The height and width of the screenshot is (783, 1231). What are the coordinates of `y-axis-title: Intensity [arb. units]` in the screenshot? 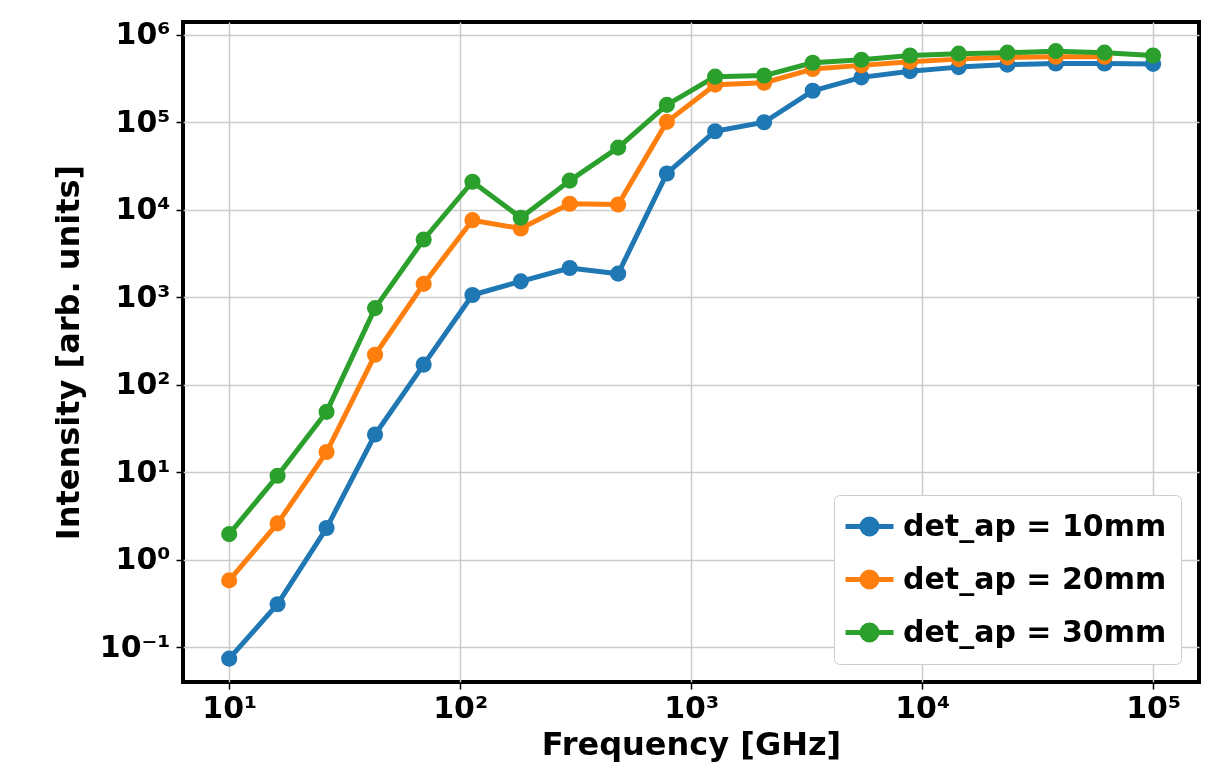 It's located at (67, 352).